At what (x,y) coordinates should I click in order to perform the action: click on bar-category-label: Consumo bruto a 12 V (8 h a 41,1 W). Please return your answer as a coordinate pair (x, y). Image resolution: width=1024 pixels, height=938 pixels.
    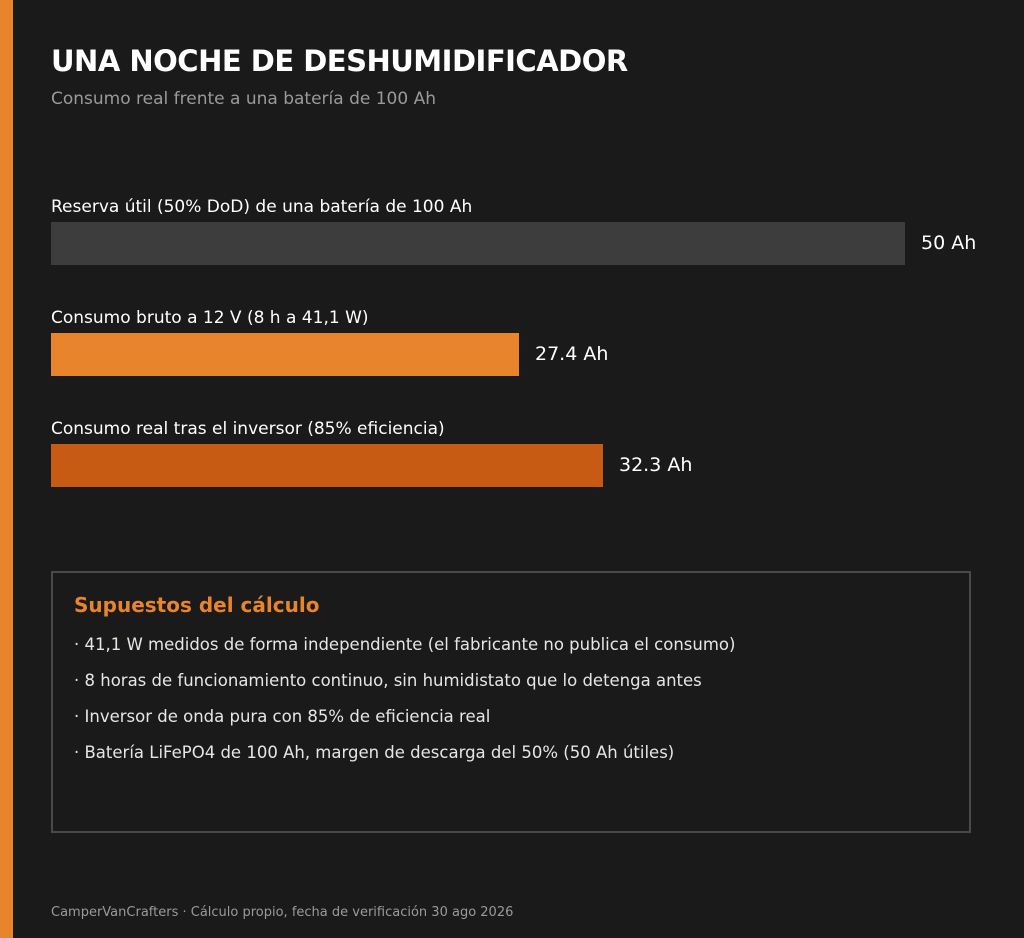
    Looking at the image, I should click on (210, 318).